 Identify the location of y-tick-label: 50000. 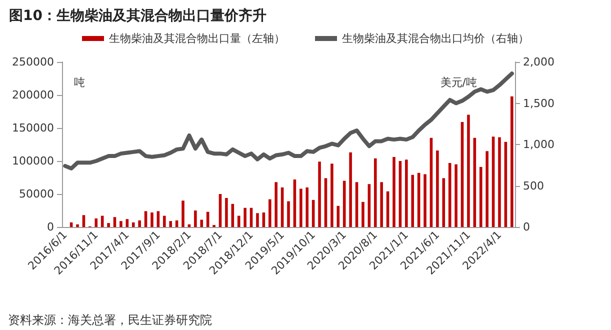
(36, 194).